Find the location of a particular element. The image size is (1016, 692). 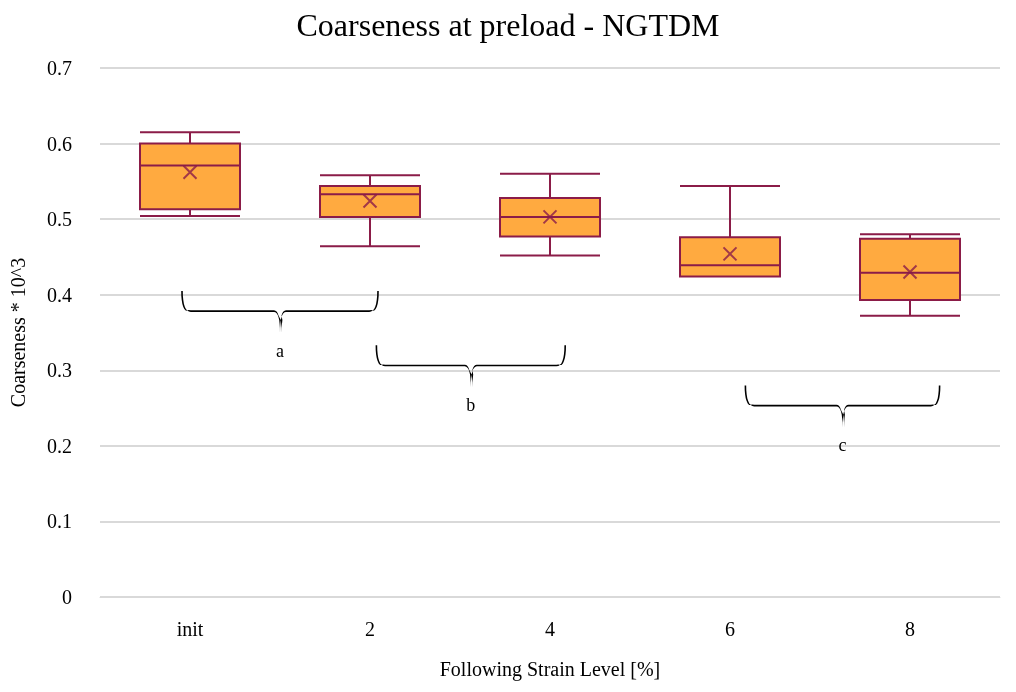

annotation: c is located at coordinates (842, 445).